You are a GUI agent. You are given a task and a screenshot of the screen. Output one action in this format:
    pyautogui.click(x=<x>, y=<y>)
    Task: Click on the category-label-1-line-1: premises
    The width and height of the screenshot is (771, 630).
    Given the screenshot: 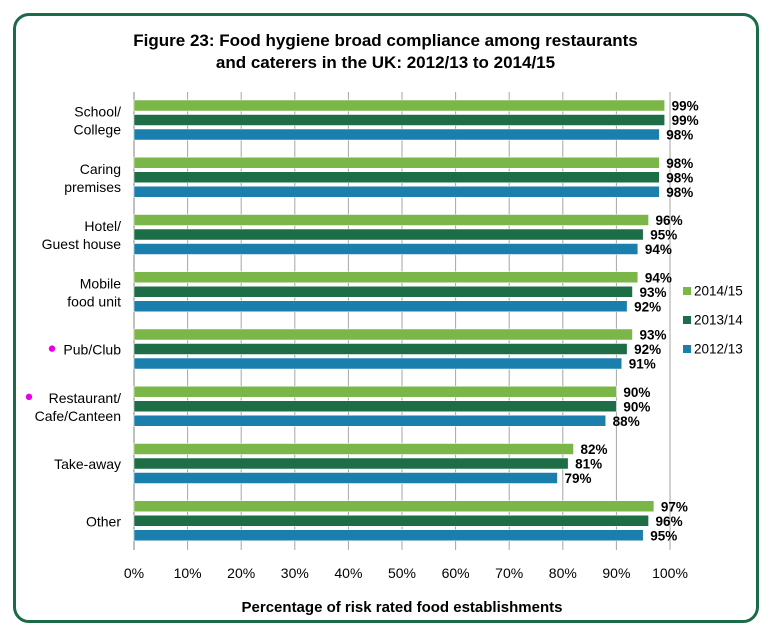 What is the action you would take?
    pyautogui.click(x=92, y=187)
    